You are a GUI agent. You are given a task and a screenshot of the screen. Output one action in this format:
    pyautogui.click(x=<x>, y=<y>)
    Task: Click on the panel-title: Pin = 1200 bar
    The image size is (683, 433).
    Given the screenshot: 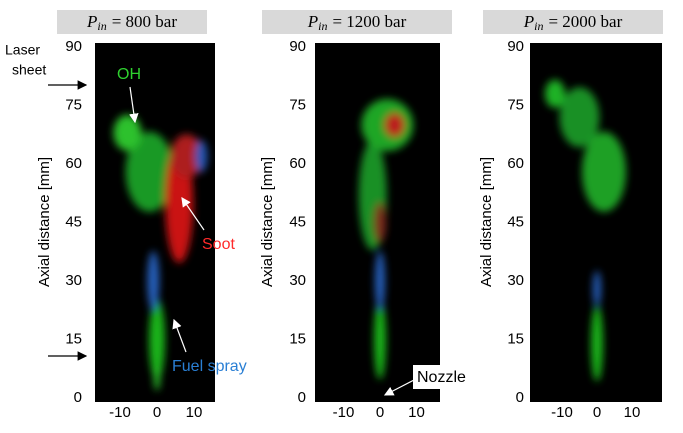 What is the action you would take?
    pyautogui.click(x=357, y=22)
    